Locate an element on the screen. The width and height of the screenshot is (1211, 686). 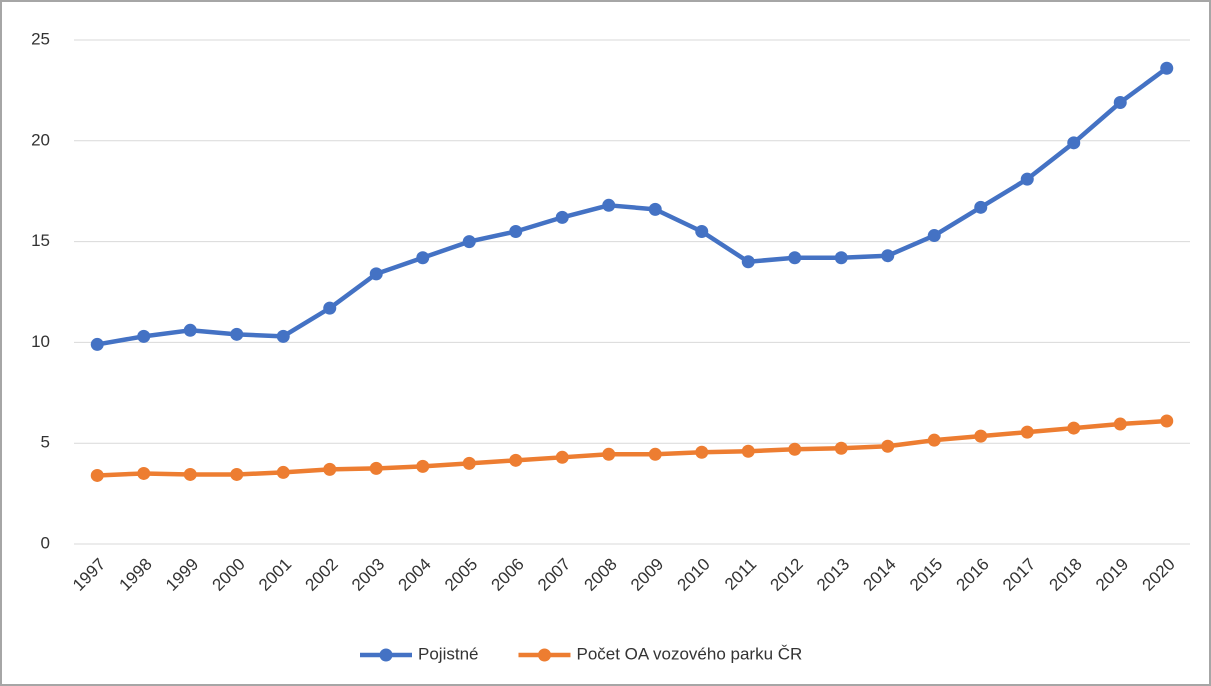
y-tick-label: 10 is located at coordinates (40, 341).